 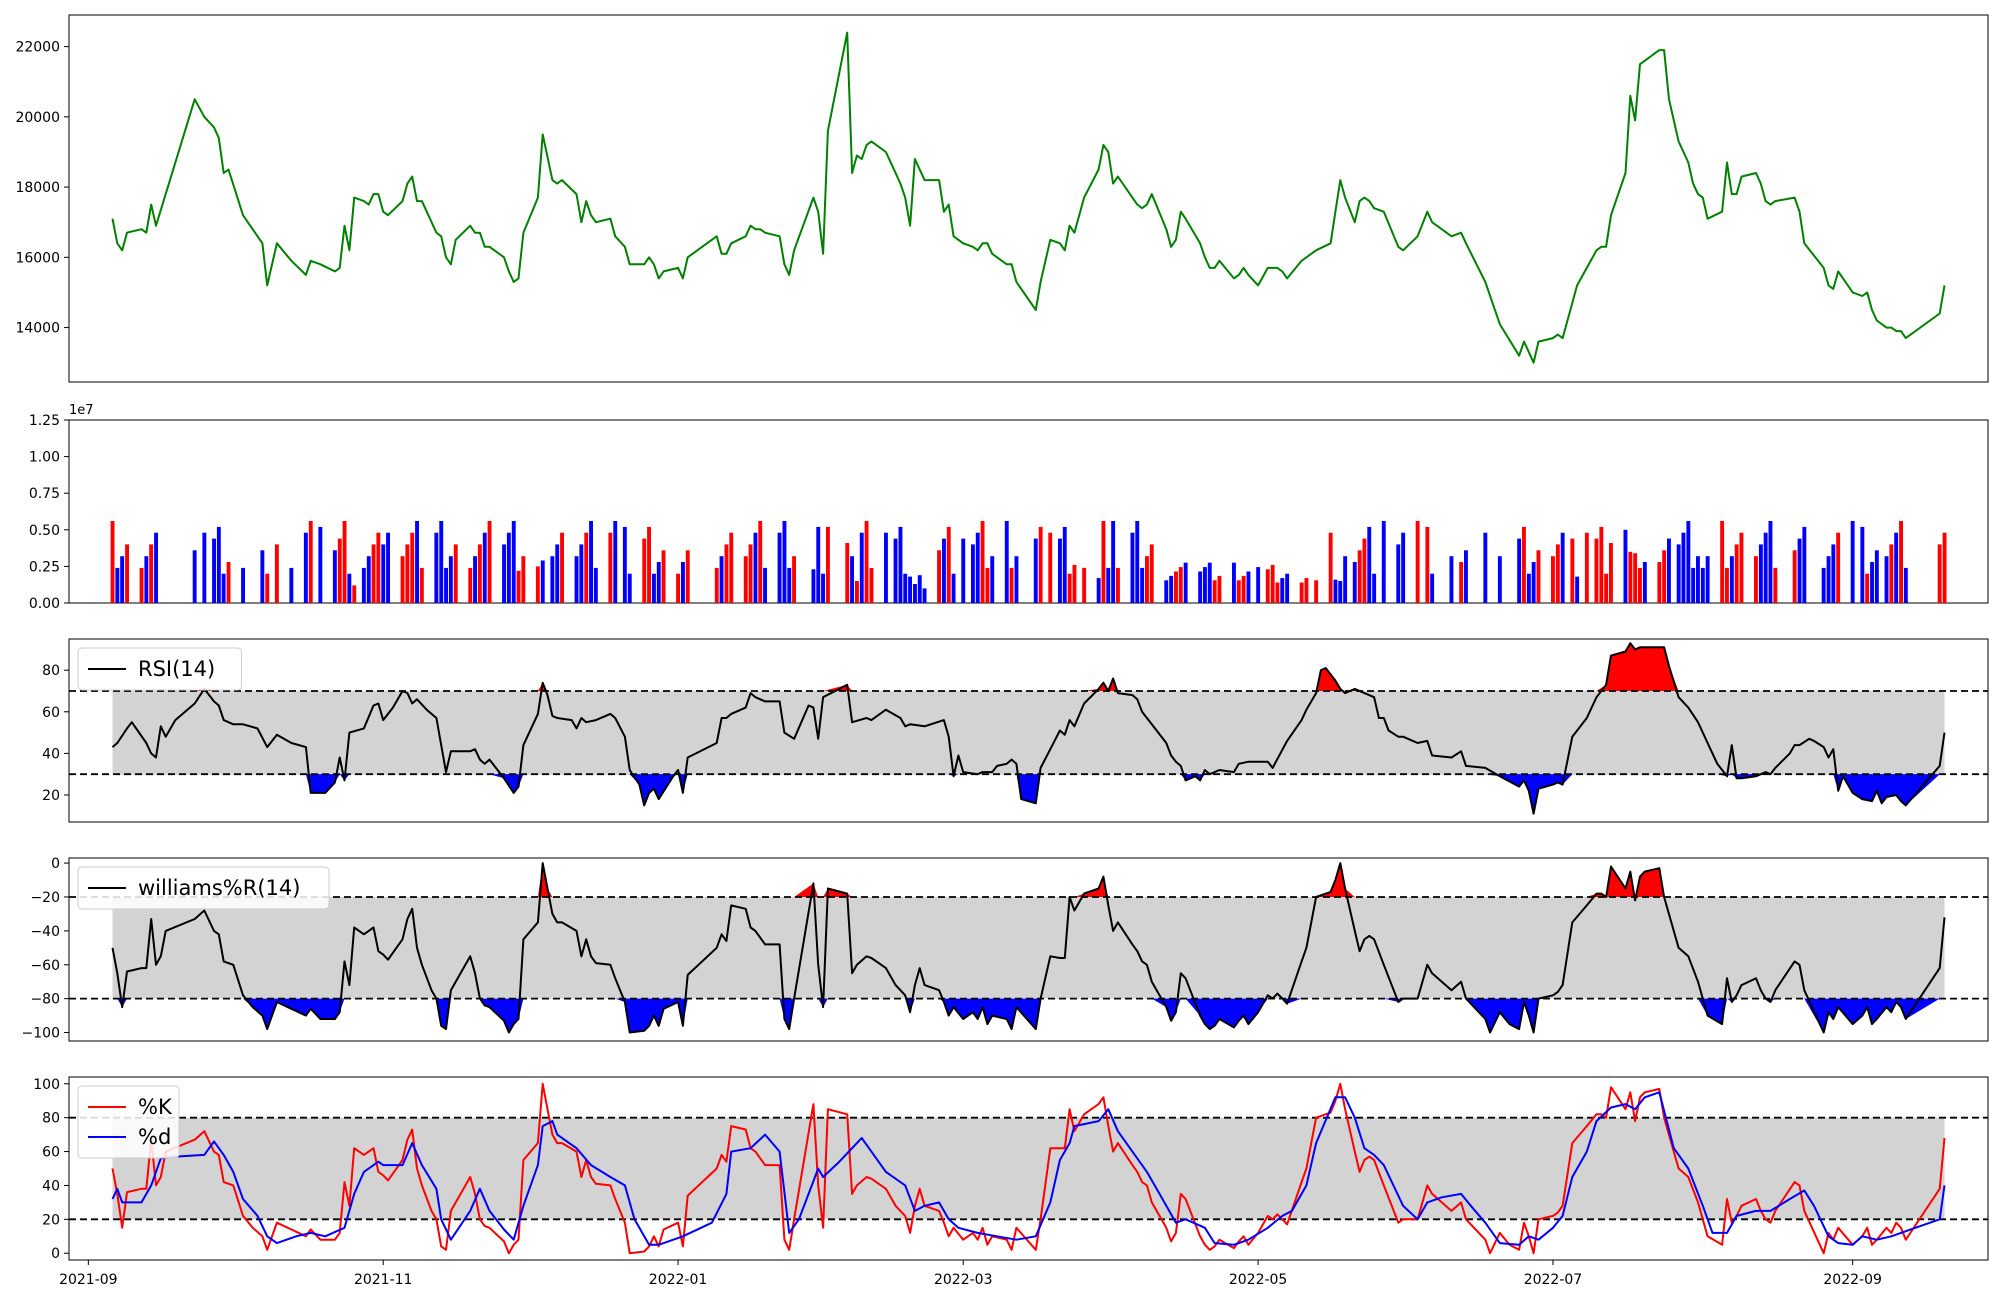 I want to click on rsi-legend-label: RSI(14), so click(x=176, y=669).